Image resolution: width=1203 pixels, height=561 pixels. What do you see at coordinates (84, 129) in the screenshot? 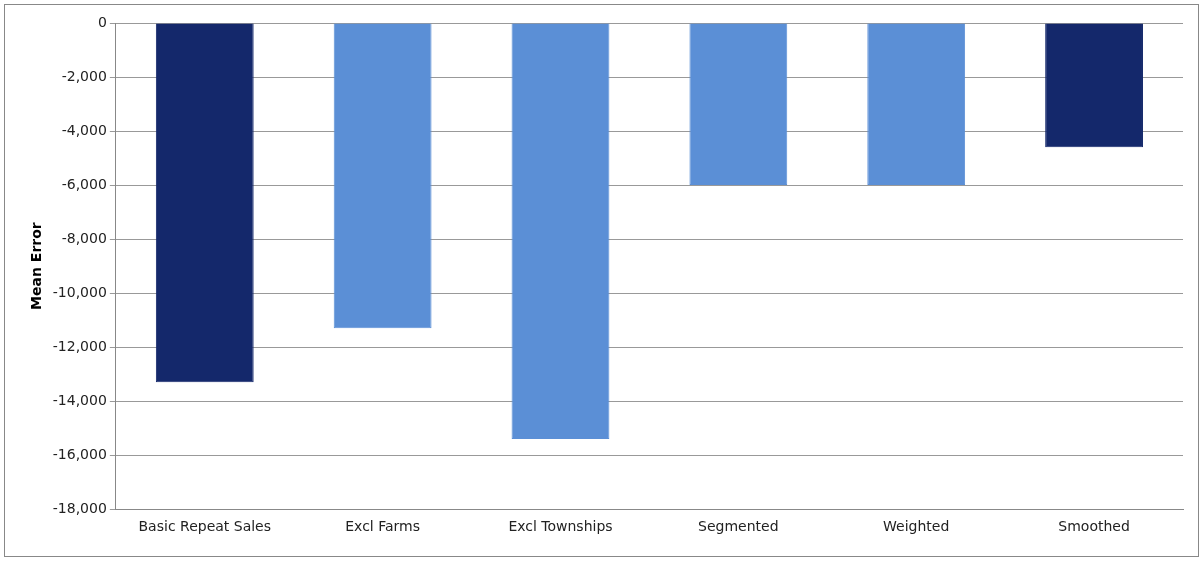
I see `y-tick-label: -4,000` at bounding box center [84, 129].